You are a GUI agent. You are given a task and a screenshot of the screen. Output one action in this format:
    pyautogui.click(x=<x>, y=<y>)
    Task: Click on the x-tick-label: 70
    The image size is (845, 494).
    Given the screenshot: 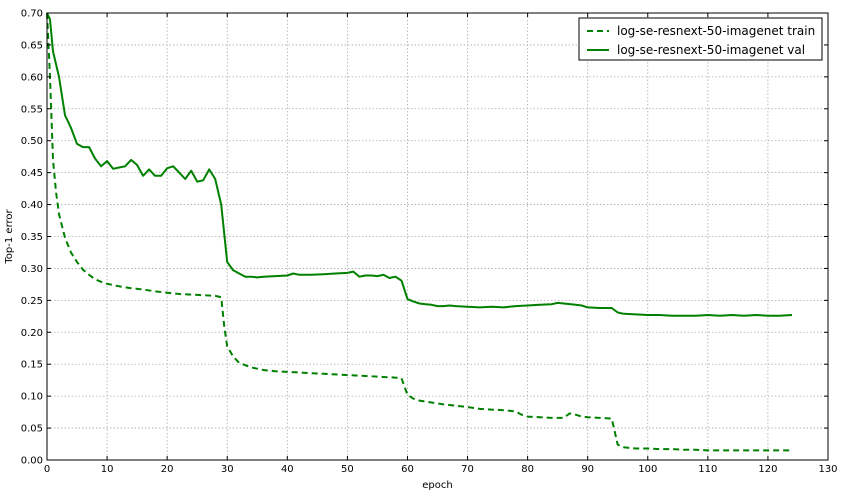 What is the action you would take?
    pyautogui.click(x=467, y=469)
    